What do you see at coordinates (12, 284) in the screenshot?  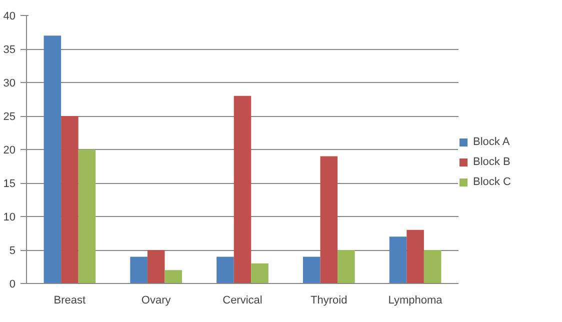 I see `y-tick-label: 0` at bounding box center [12, 284].